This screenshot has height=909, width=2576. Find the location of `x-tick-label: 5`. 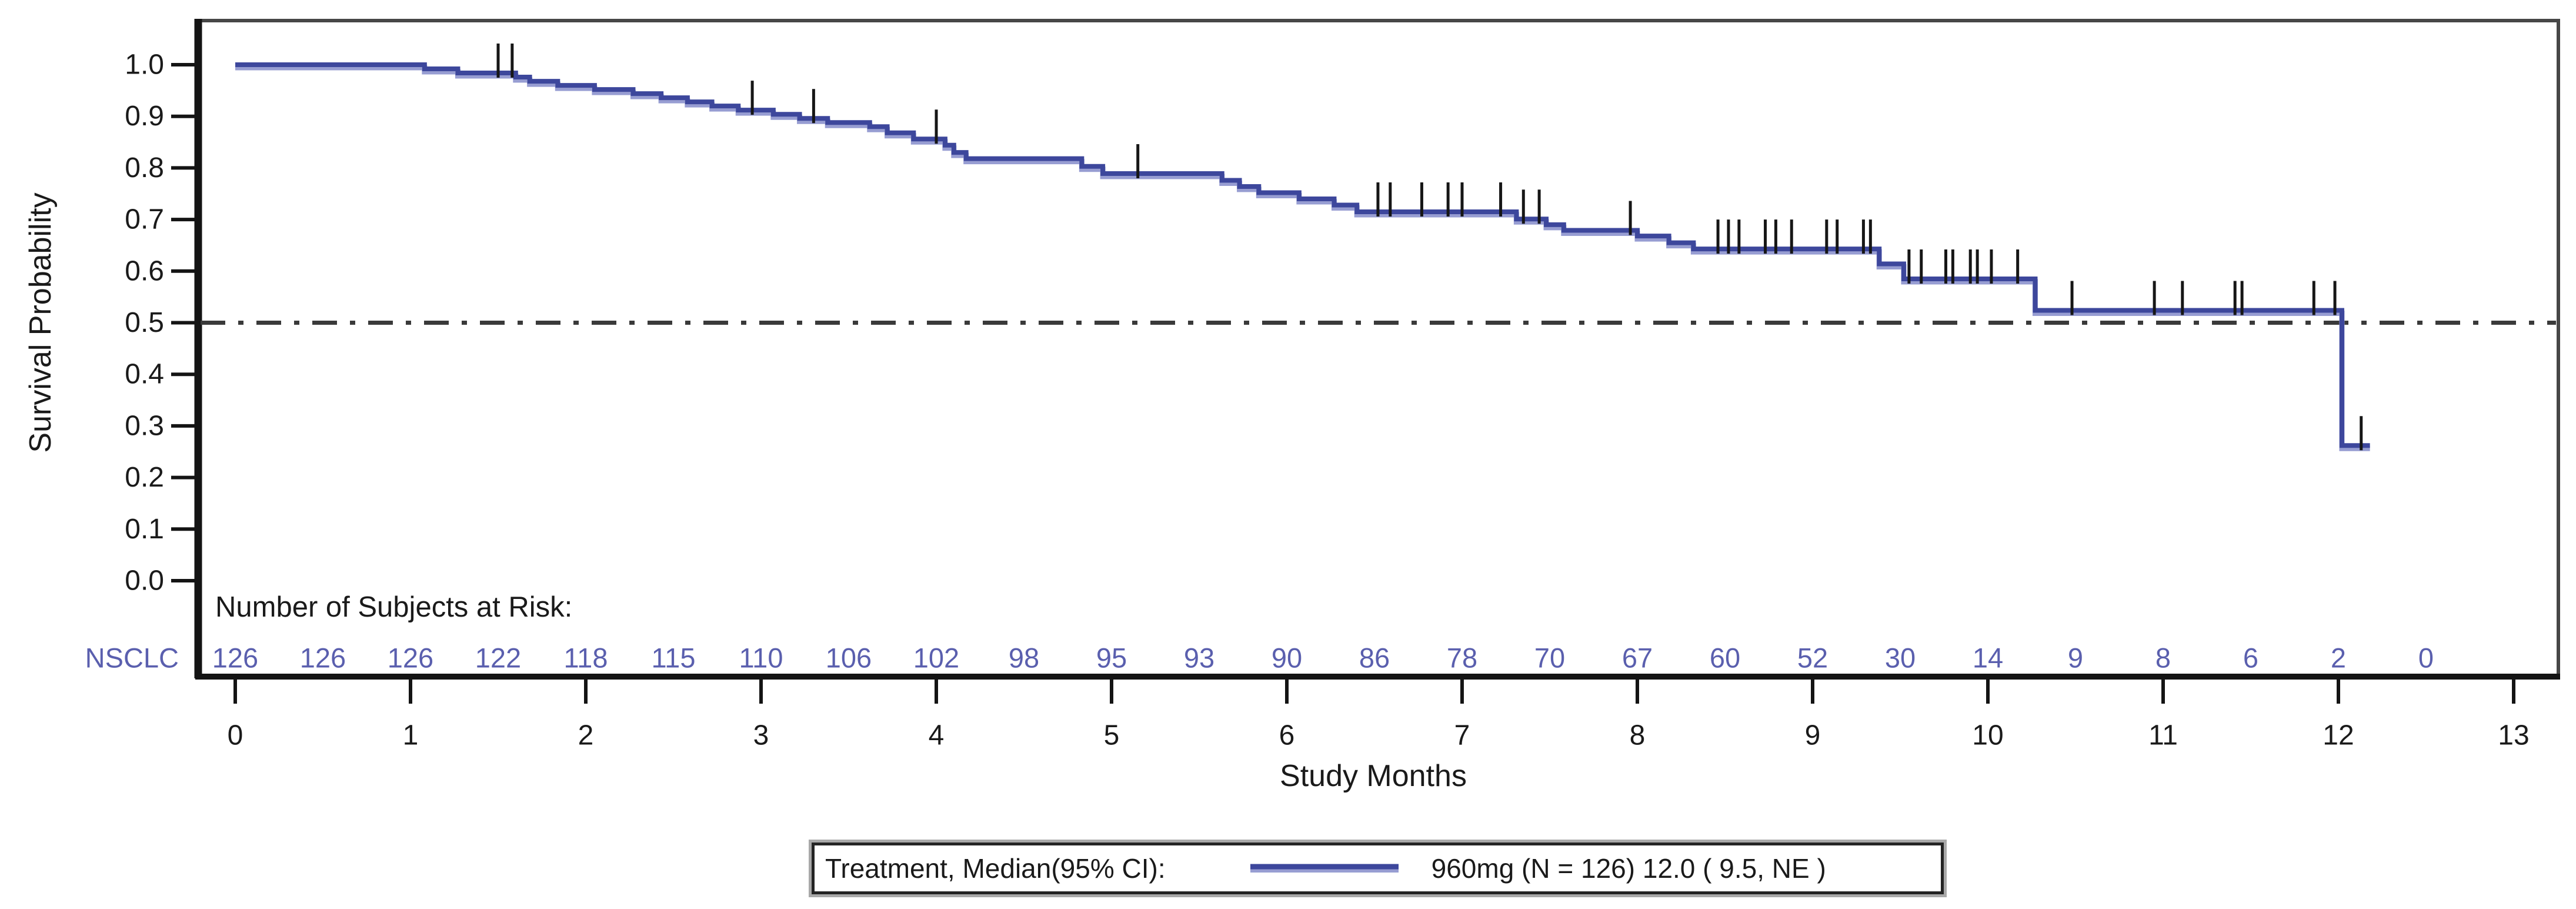

x-tick-label: 5 is located at coordinates (1112, 735).